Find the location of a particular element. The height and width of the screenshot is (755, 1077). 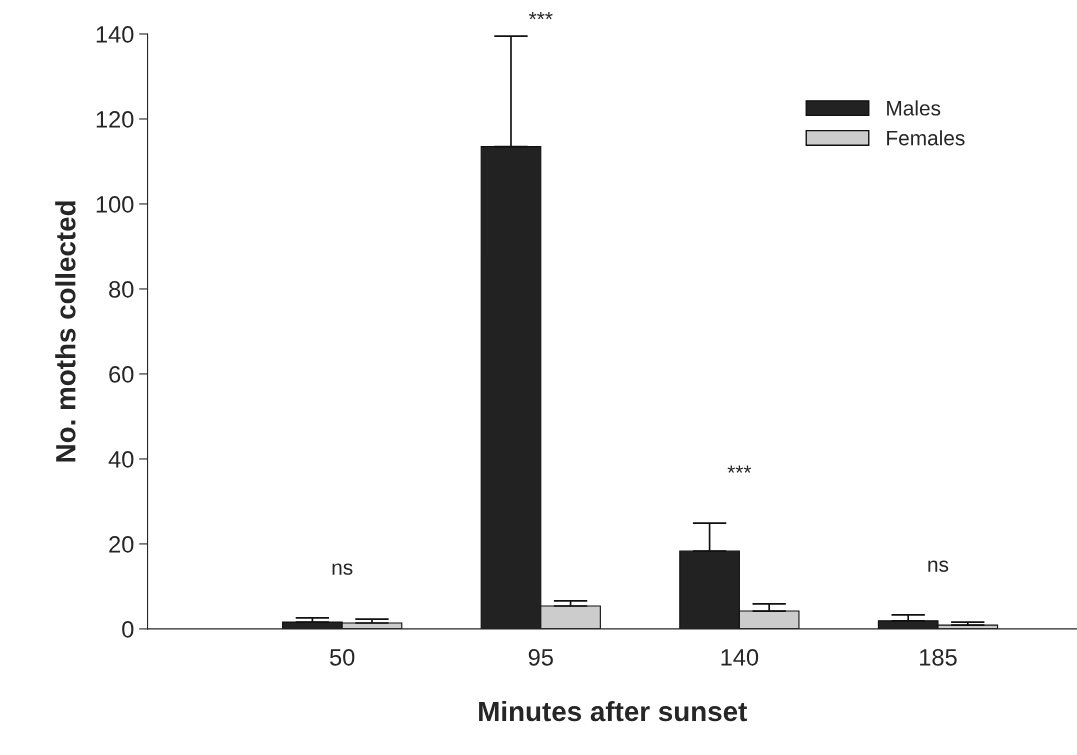

y-tick-label: 40 is located at coordinates (121, 459).